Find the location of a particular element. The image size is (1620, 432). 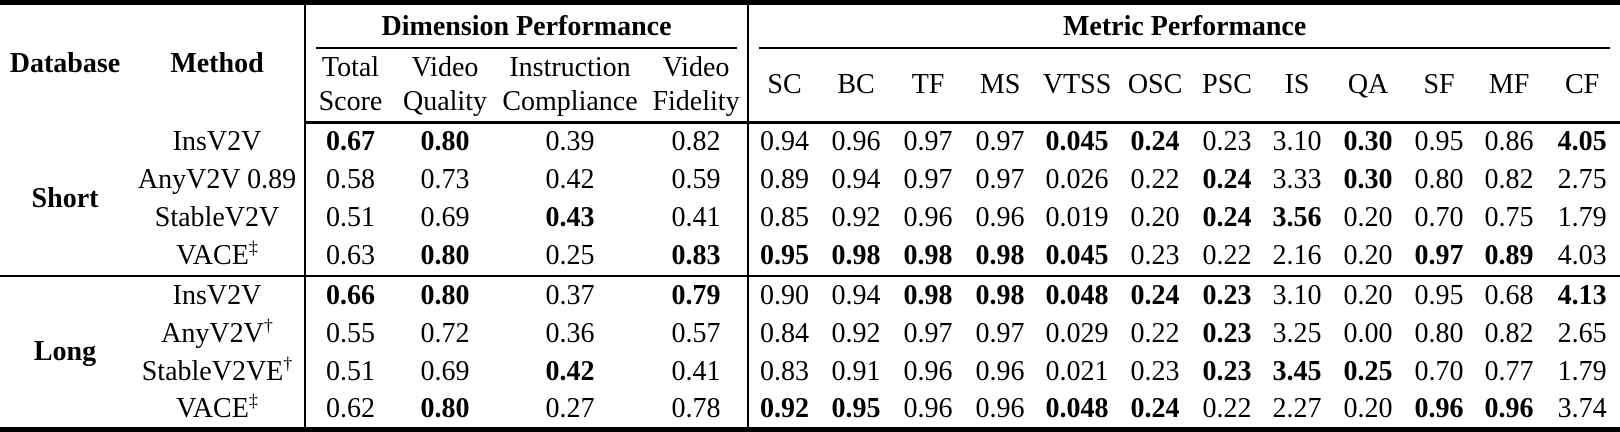

metric-value-cell: 3.33 is located at coordinates (1297, 180).